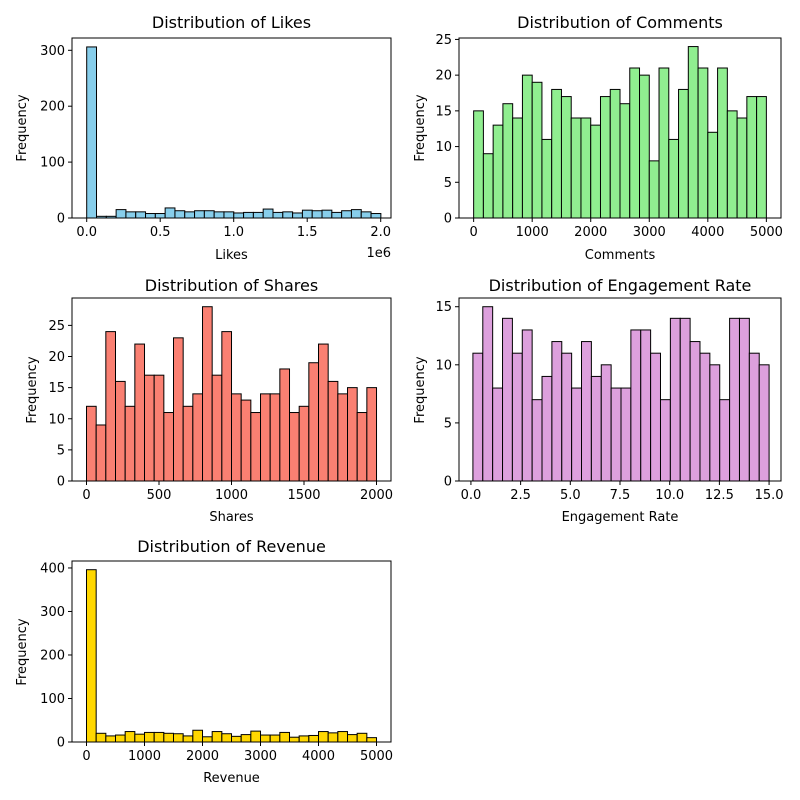 This screenshot has width=800, height=800. I want to click on y-tick-label: 5, so click(448, 423).